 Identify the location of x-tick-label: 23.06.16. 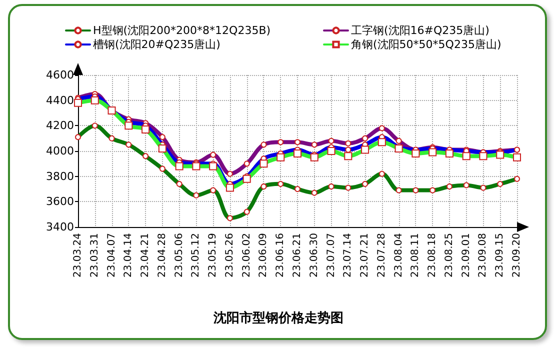
(280, 255).